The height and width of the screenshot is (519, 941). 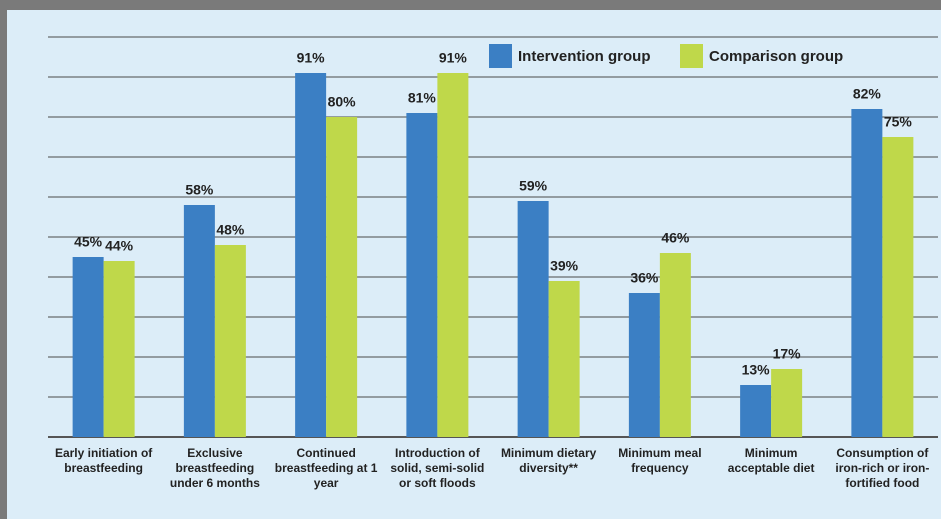 What do you see at coordinates (533, 186) in the screenshot?
I see `value-label: 59%` at bounding box center [533, 186].